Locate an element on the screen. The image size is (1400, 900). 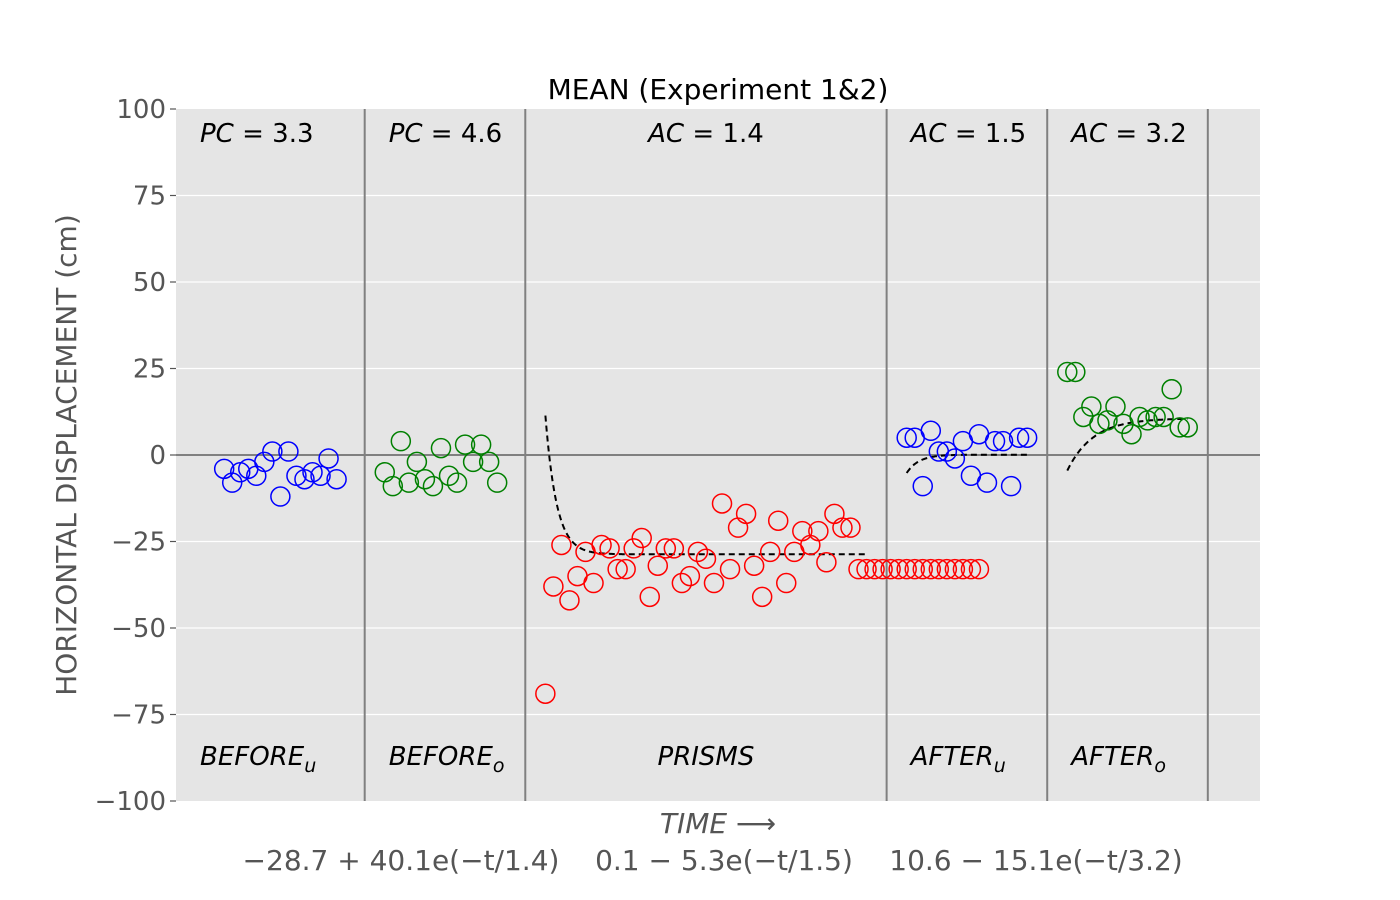
phase-metric: PC = 4.6 is located at coordinates (446, 134).